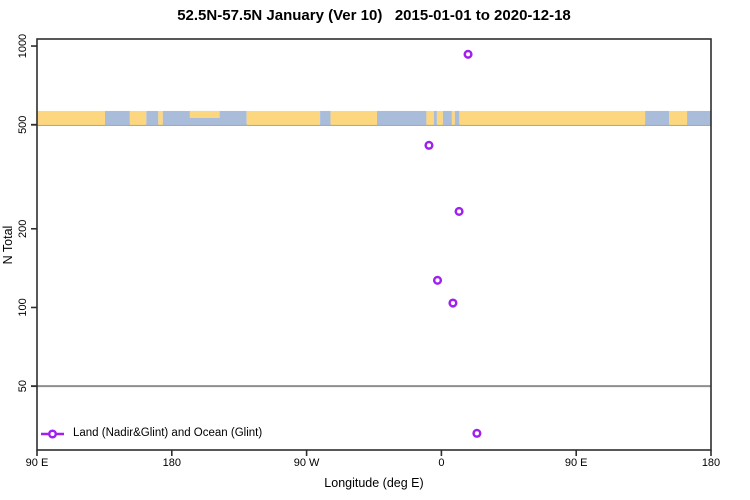  Describe the element at coordinates (374, 483) in the screenshot. I see `x-axis-title: Longitude (deg E)` at that location.